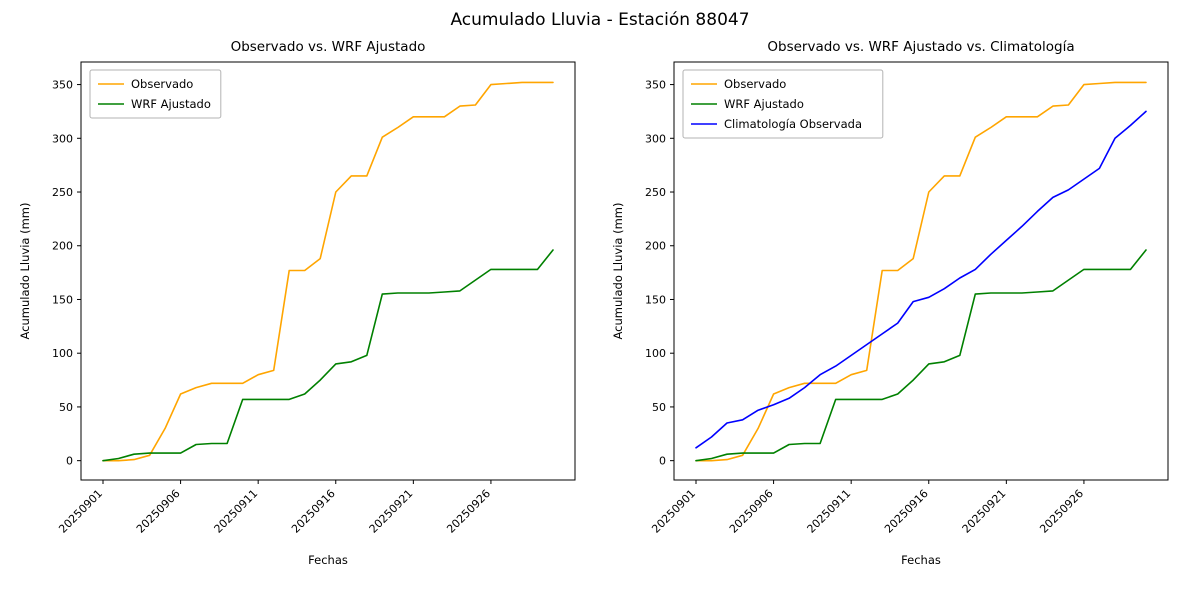  Describe the element at coordinates (600, 20) in the screenshot. I see `figure-title: Acumulado Lluvia - Estación 88047` at that location.